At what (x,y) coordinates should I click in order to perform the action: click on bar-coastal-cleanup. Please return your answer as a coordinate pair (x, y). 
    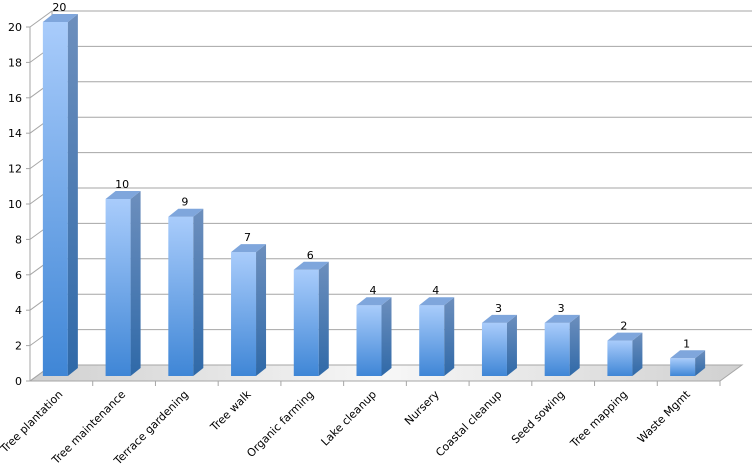
    Looking at the image, I should click on (499, 345).